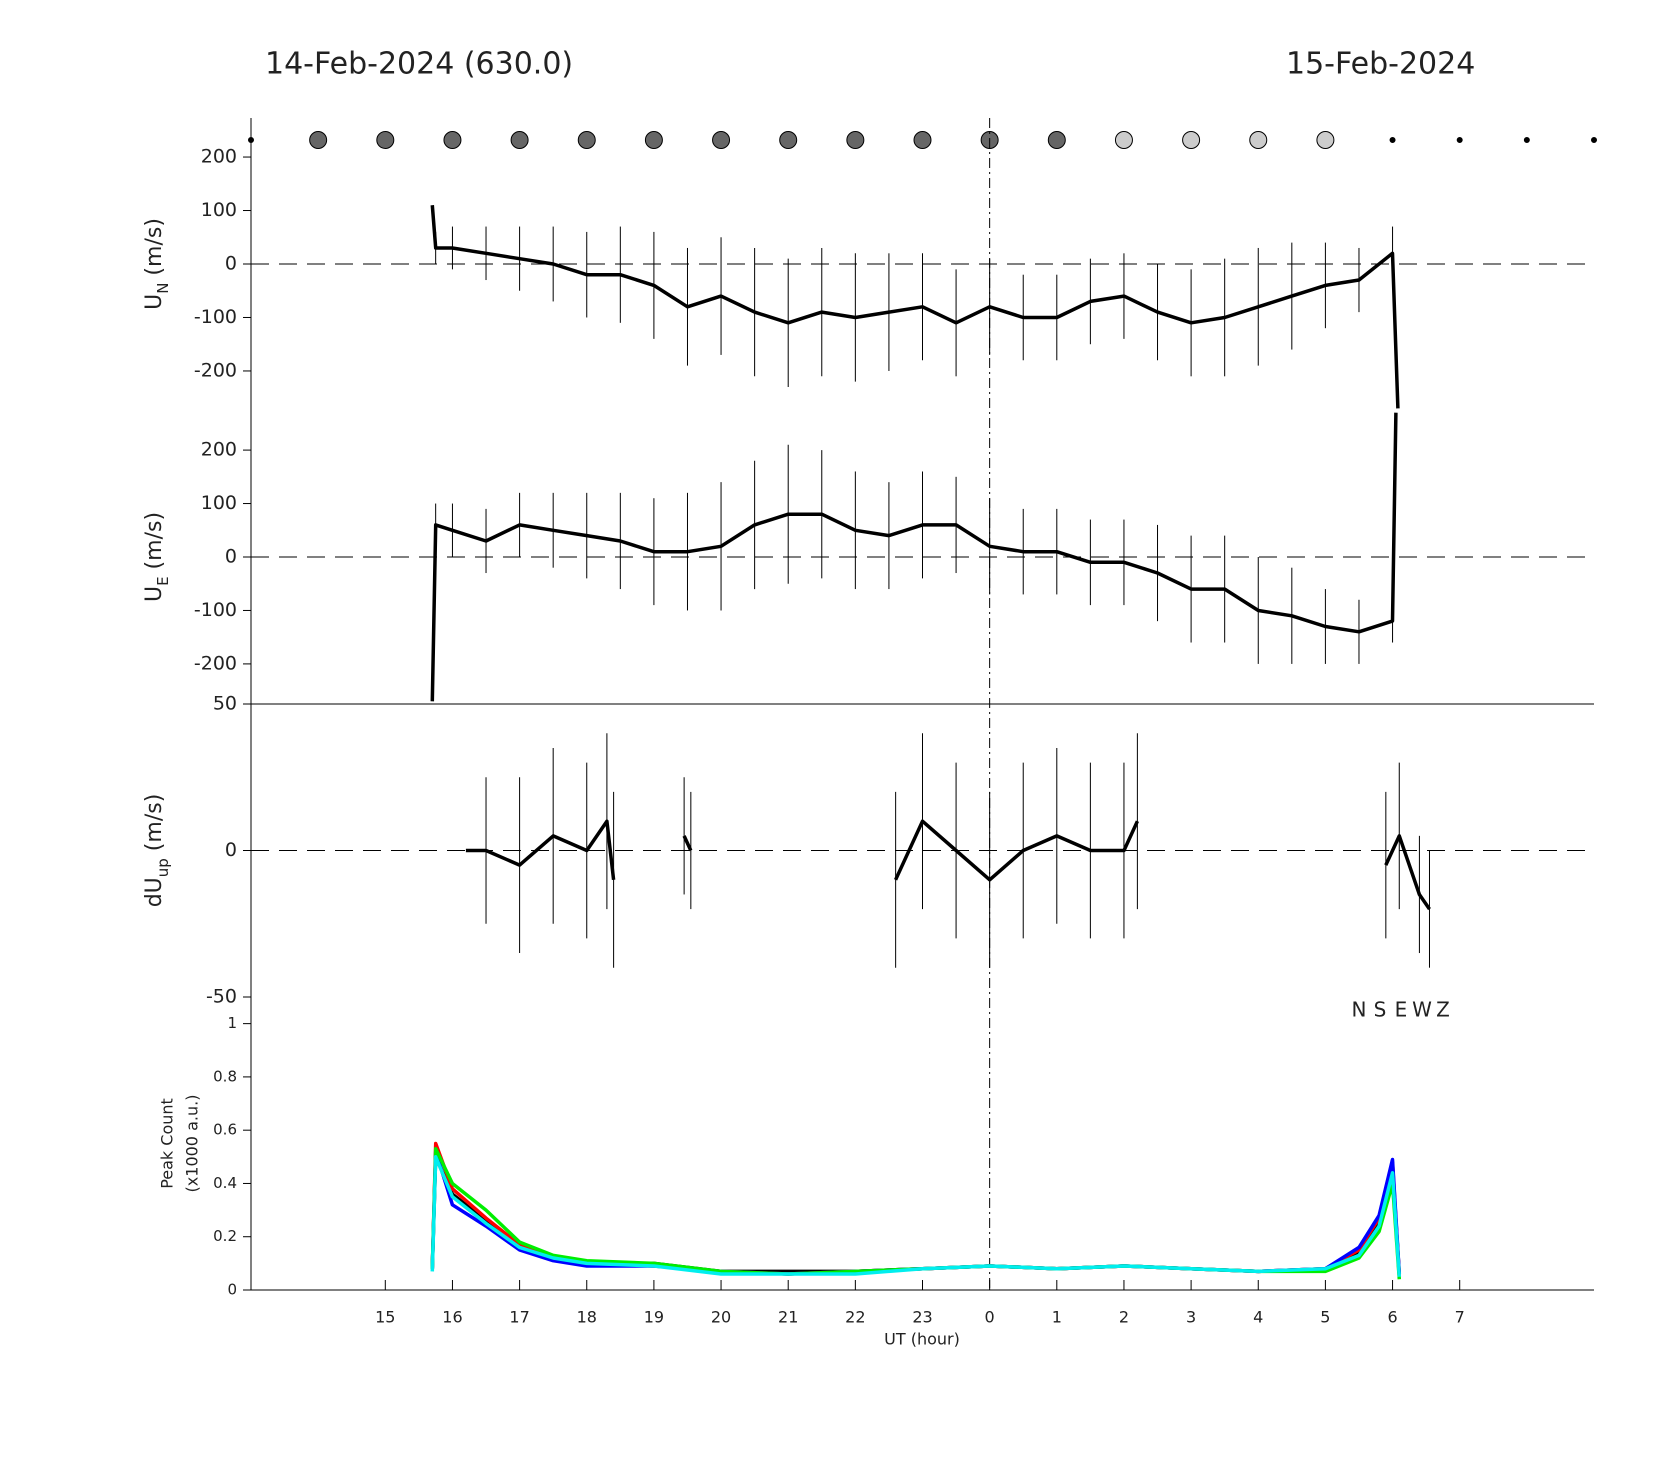  What do you see at coordinates (855, 1317) in the screenshot?
I see `x-tick-label: 22` at bounding box center [855, 1317].